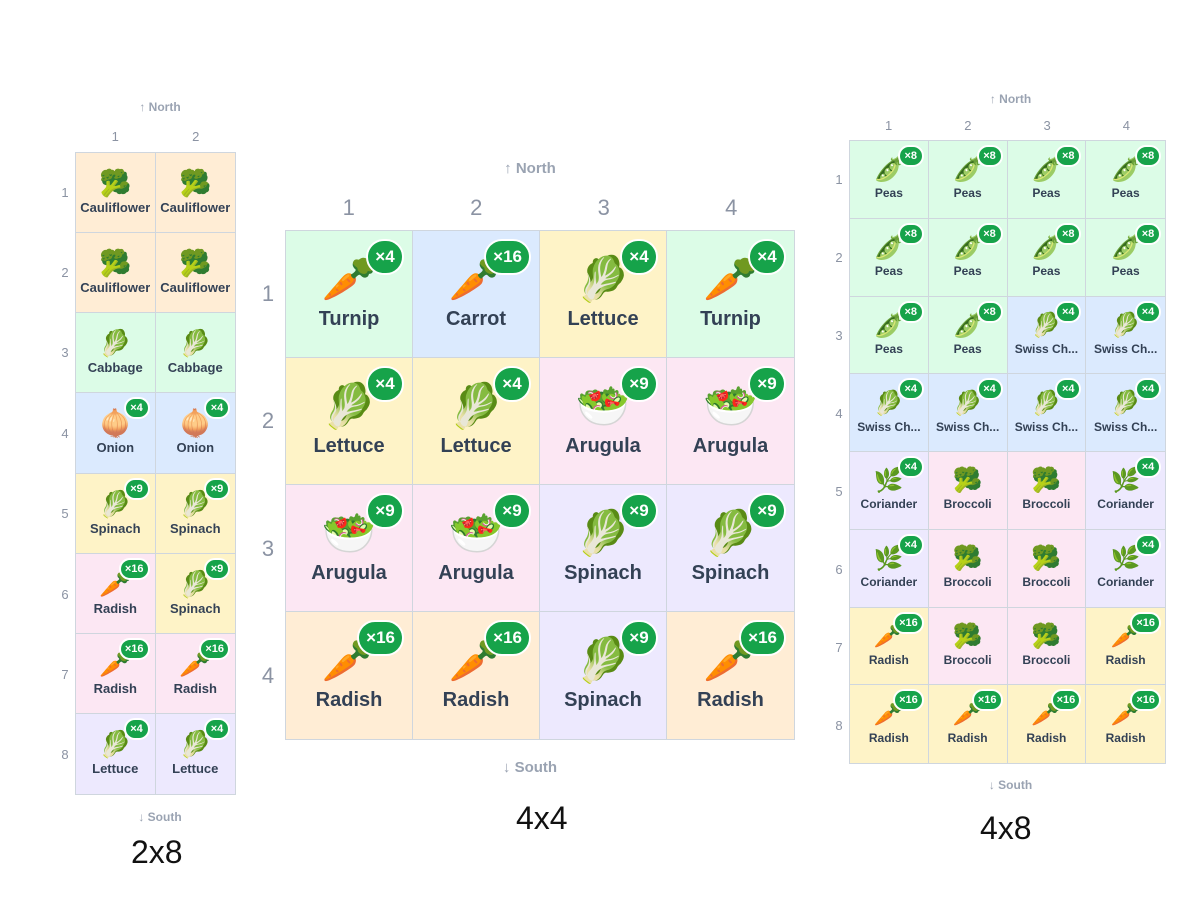  Describe the element at coordinates (195, 448) in the screenshot. I see `plant-label: Onion` at that location.